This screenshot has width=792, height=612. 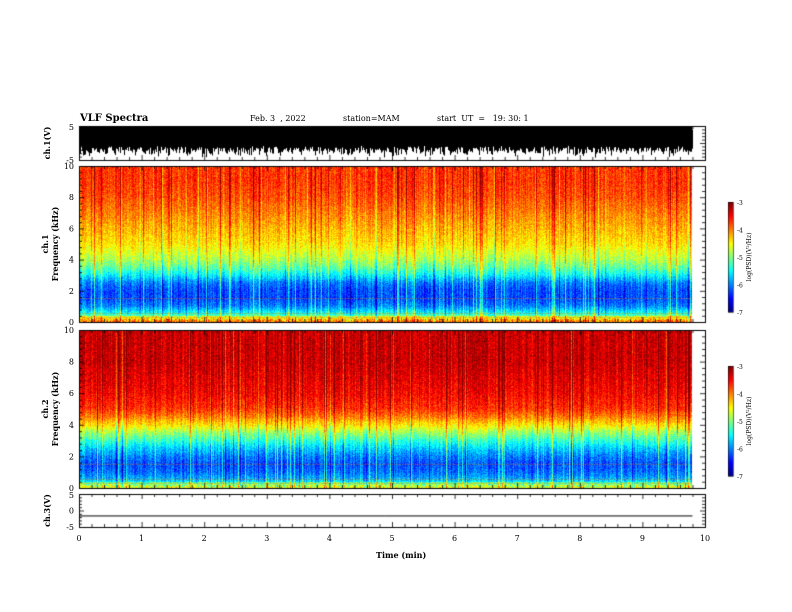 What do you see at coordinates (278, 118) in the screenshot?
I see `date-label: Feb. 3 , 2022` at bounding box center [278, 118].